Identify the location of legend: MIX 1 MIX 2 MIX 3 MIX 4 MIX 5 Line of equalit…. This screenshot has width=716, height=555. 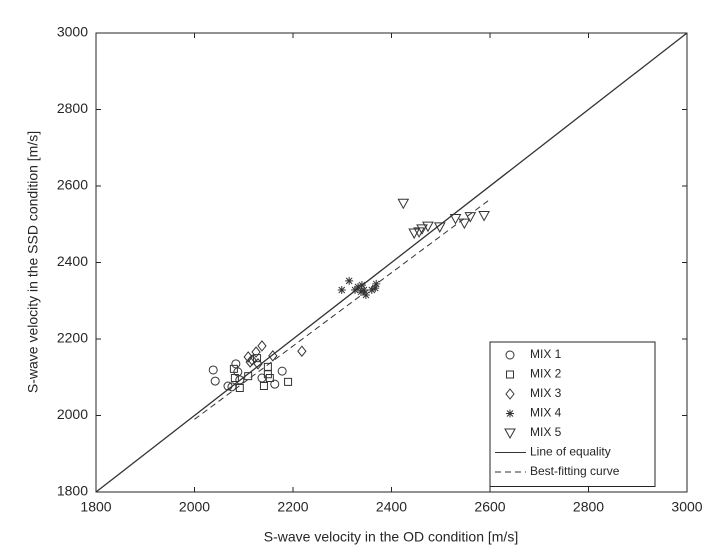
(572, 414).